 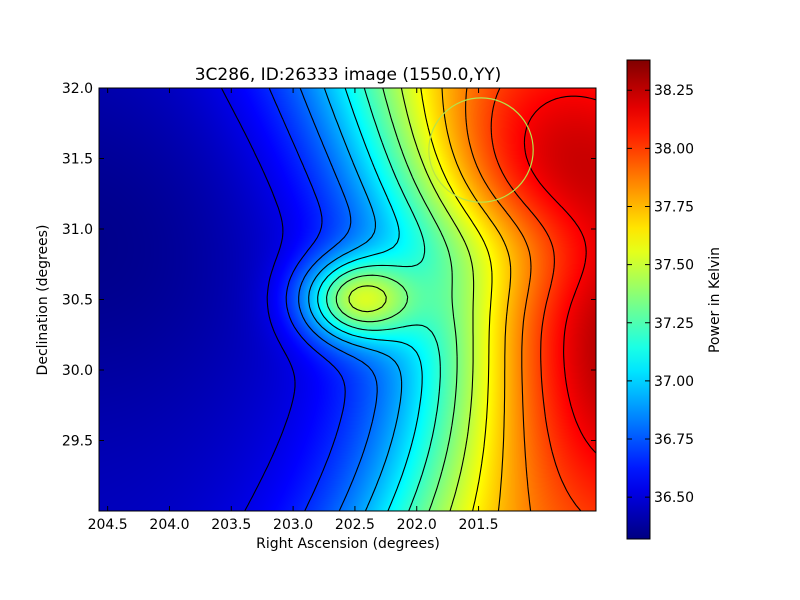 I want to click on colorbar-tick-label: 38.00, so click(x=674, y=149).